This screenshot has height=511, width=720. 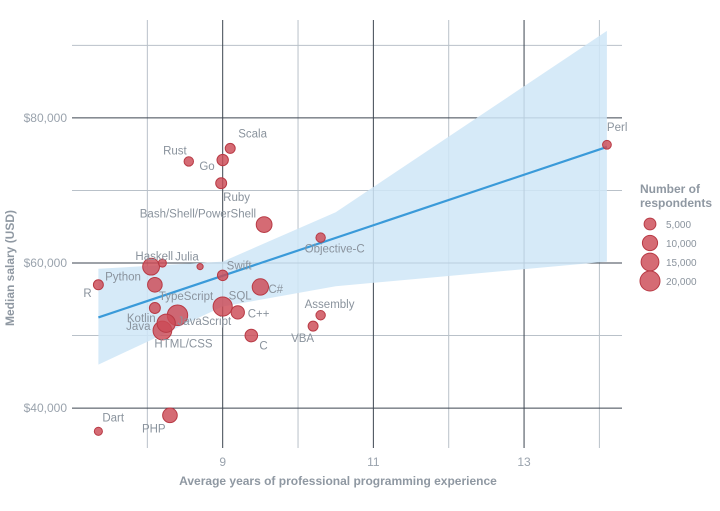 I want to click on point-label: C++, so click(x=259, y=314).